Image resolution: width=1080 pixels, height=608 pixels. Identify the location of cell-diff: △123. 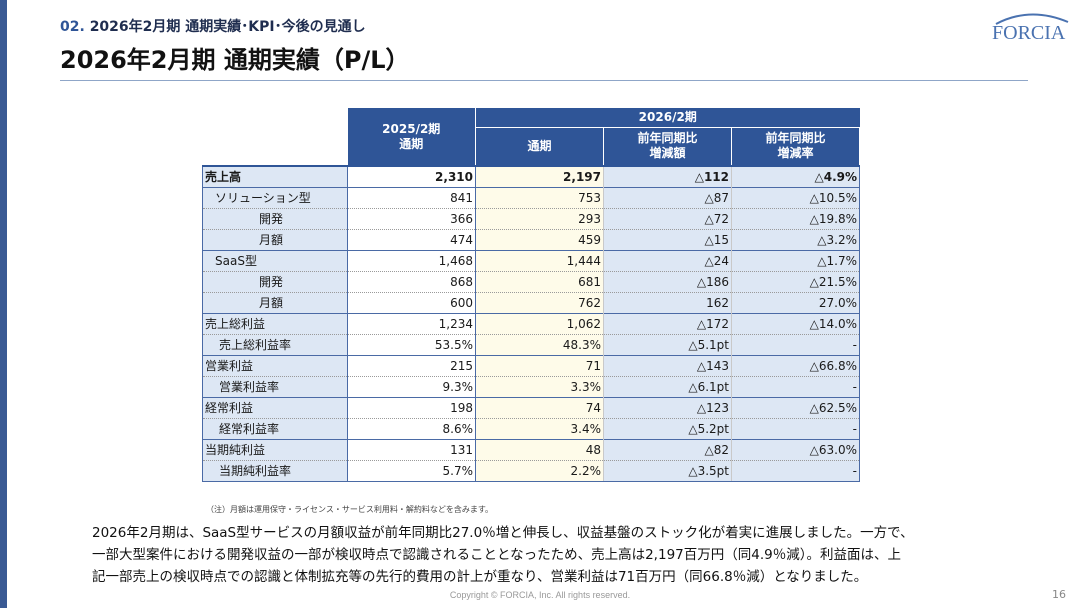
(667, 407).